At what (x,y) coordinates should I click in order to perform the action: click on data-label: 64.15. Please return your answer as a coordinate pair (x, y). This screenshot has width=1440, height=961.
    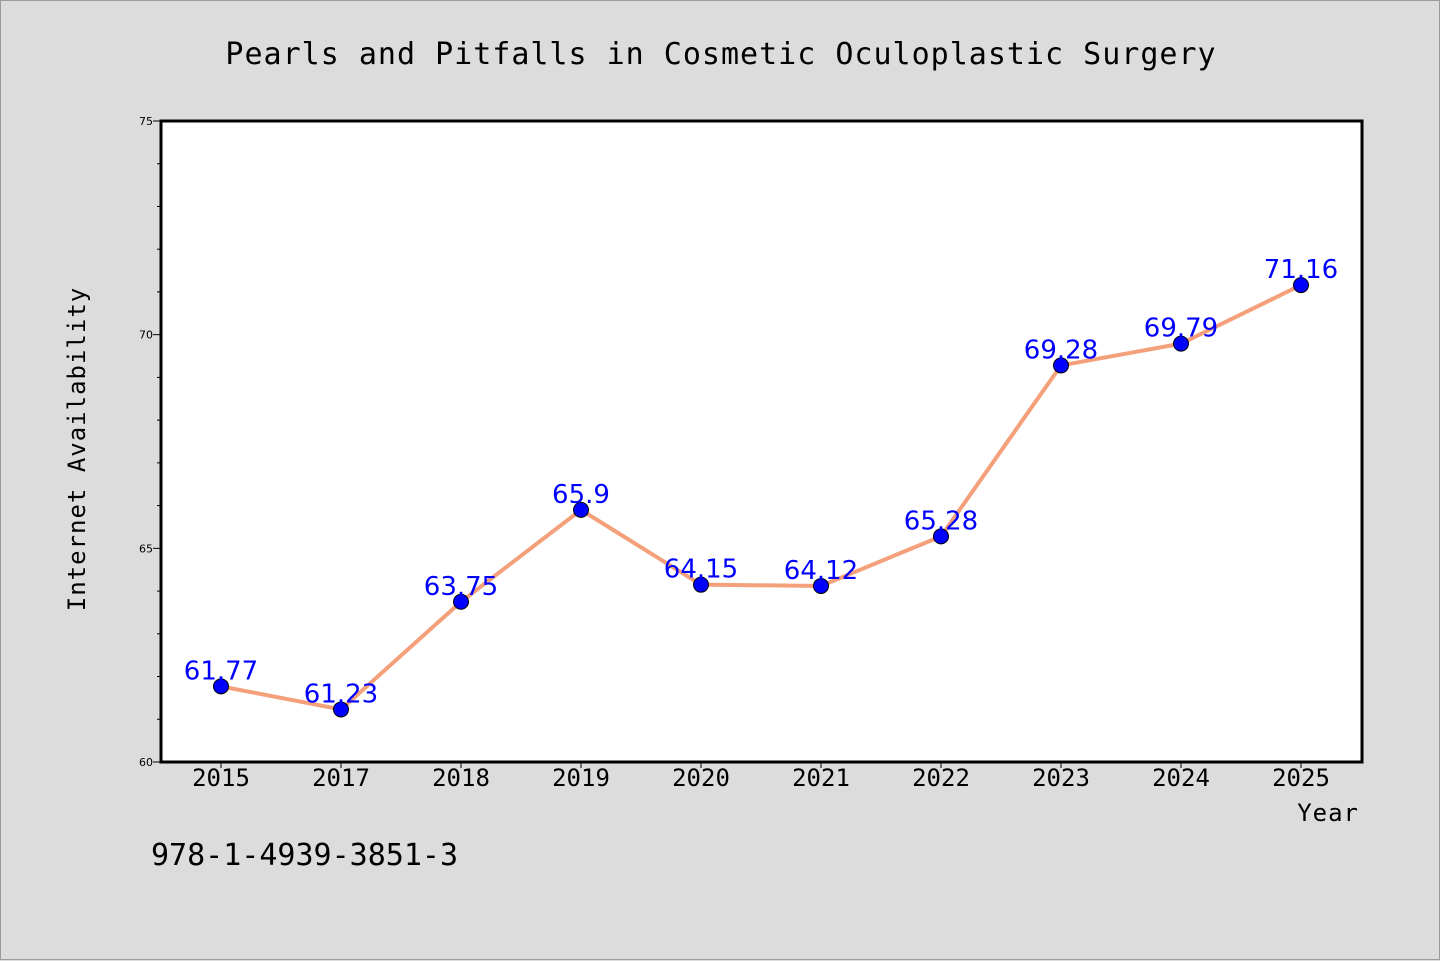
    Looking at the image, I should click on (701, 570).